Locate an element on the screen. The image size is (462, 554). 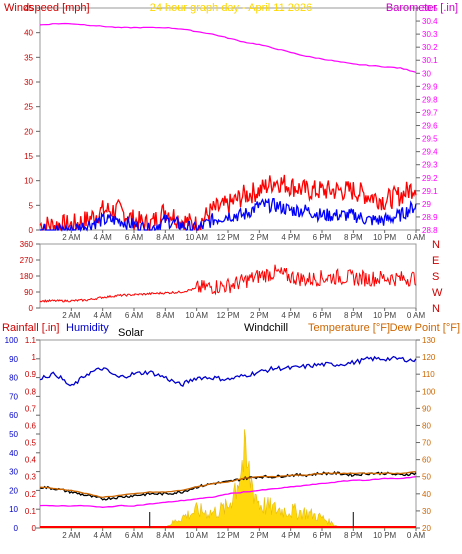
temp-y-label: 60 is located at coordinates (426, 460).